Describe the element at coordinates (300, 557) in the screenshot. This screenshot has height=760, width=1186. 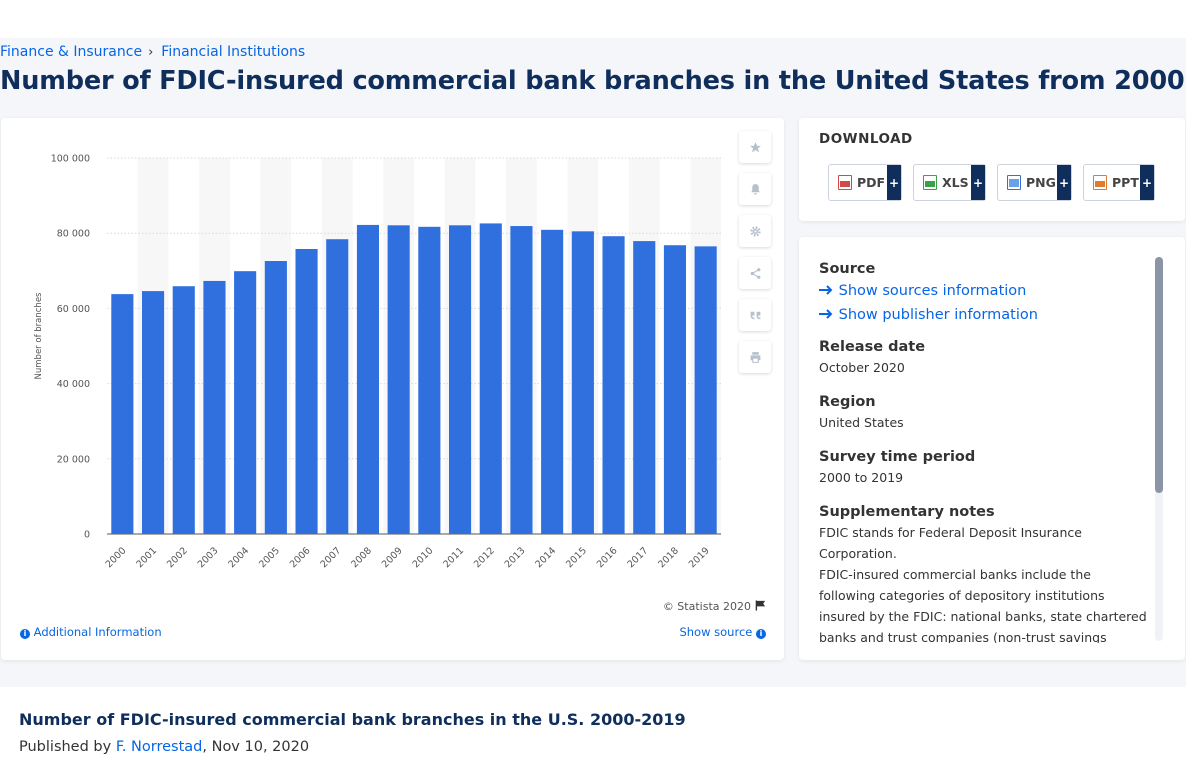
I see `x-tick-label: 2006` at that location.